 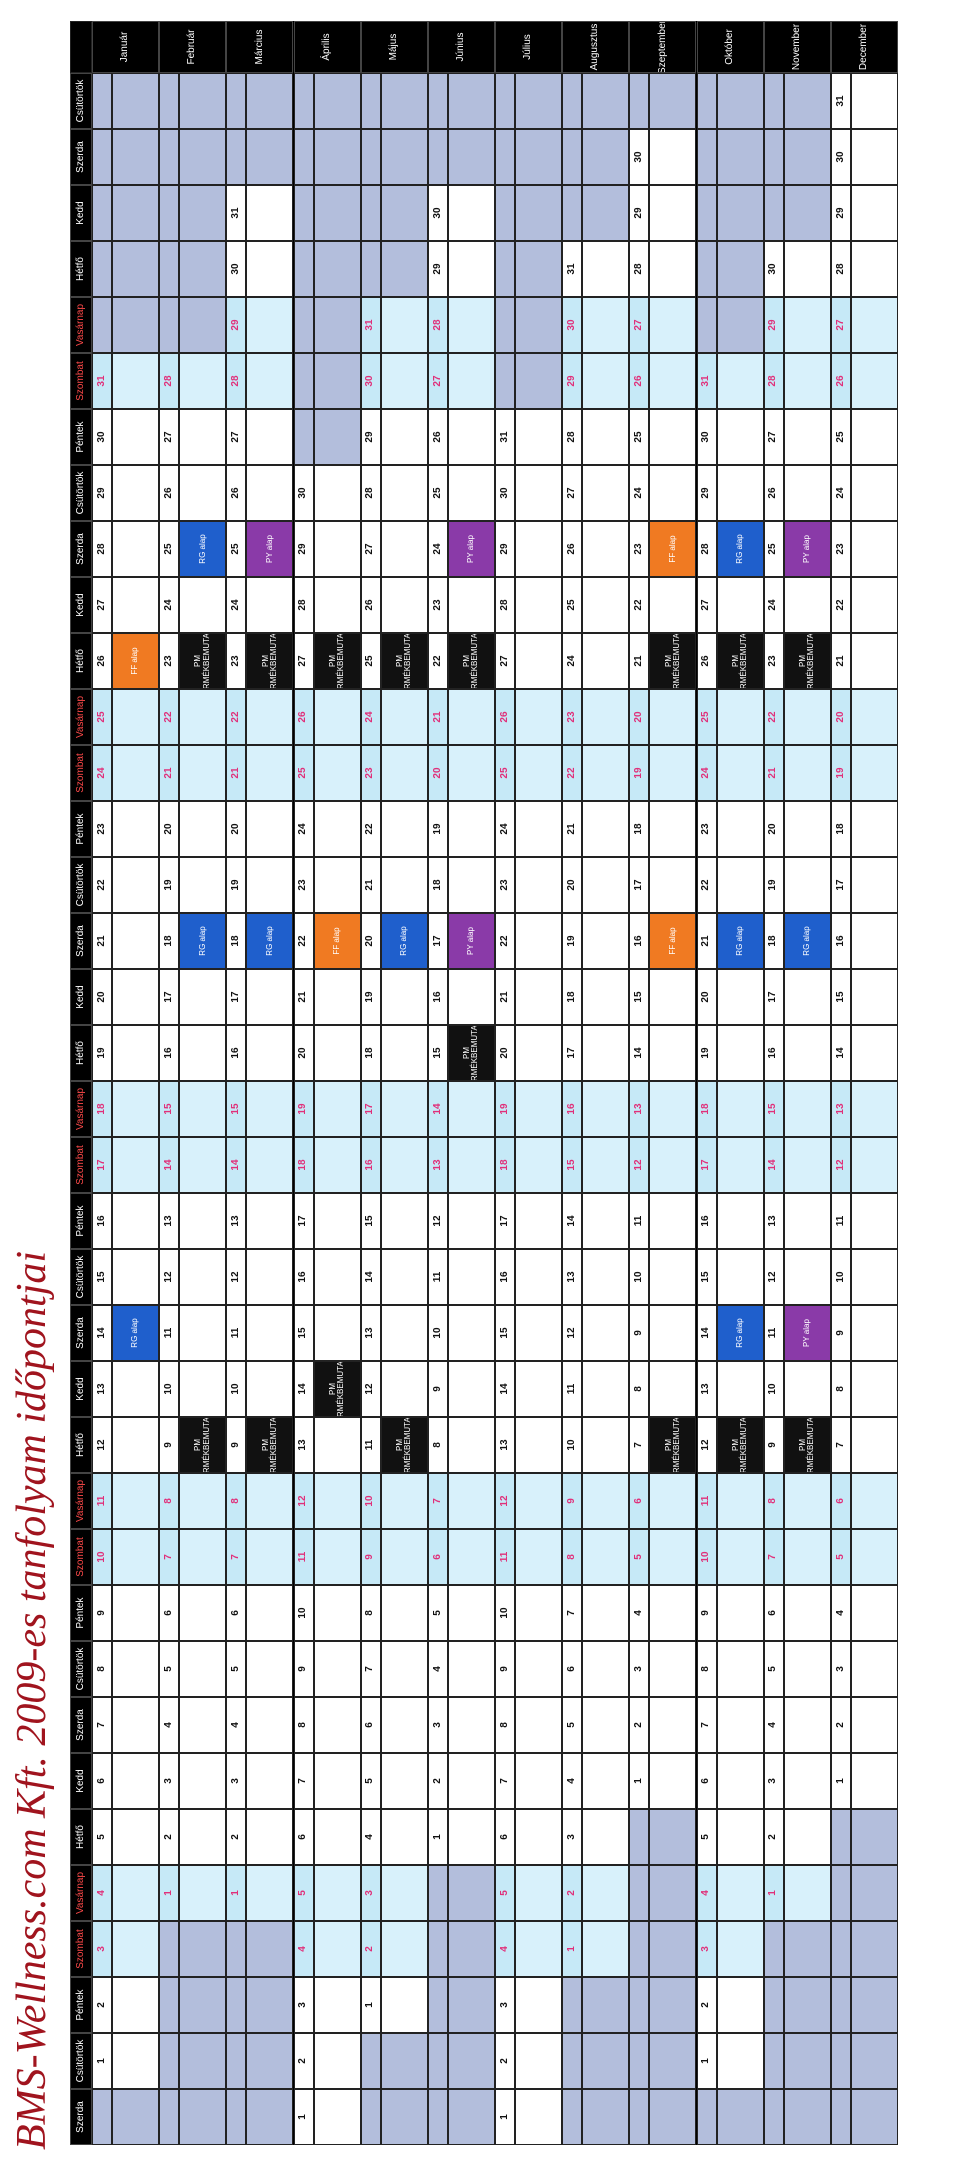 I want to click on day-number: 18, so click(x=169, y=941).